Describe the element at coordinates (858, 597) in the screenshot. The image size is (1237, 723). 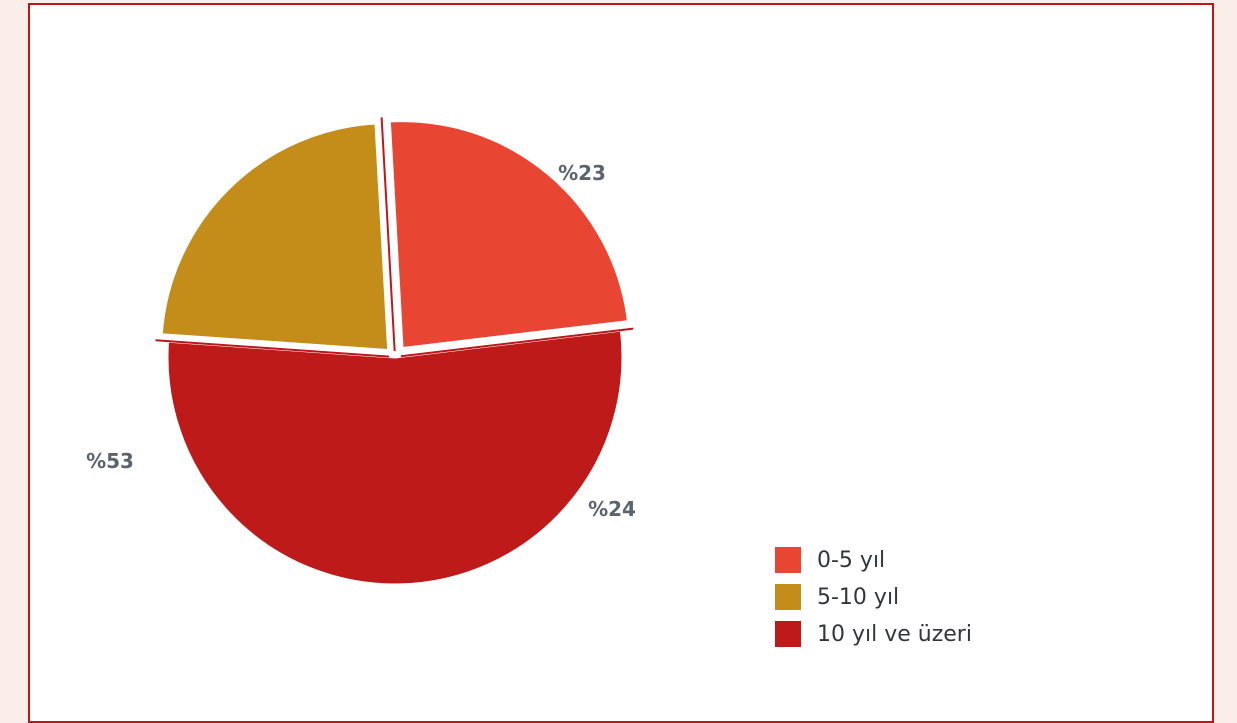
I see `legend-label-5-10: 5-10 yıl` at that location.